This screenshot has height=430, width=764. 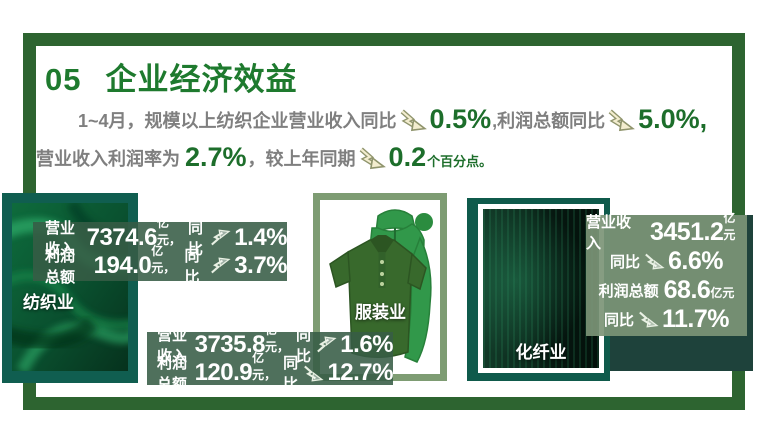 What do you see at coordinates (696, 318) in the screenshot?
I see `metric-pct: 11.7%` at bounding box center [696, 318].